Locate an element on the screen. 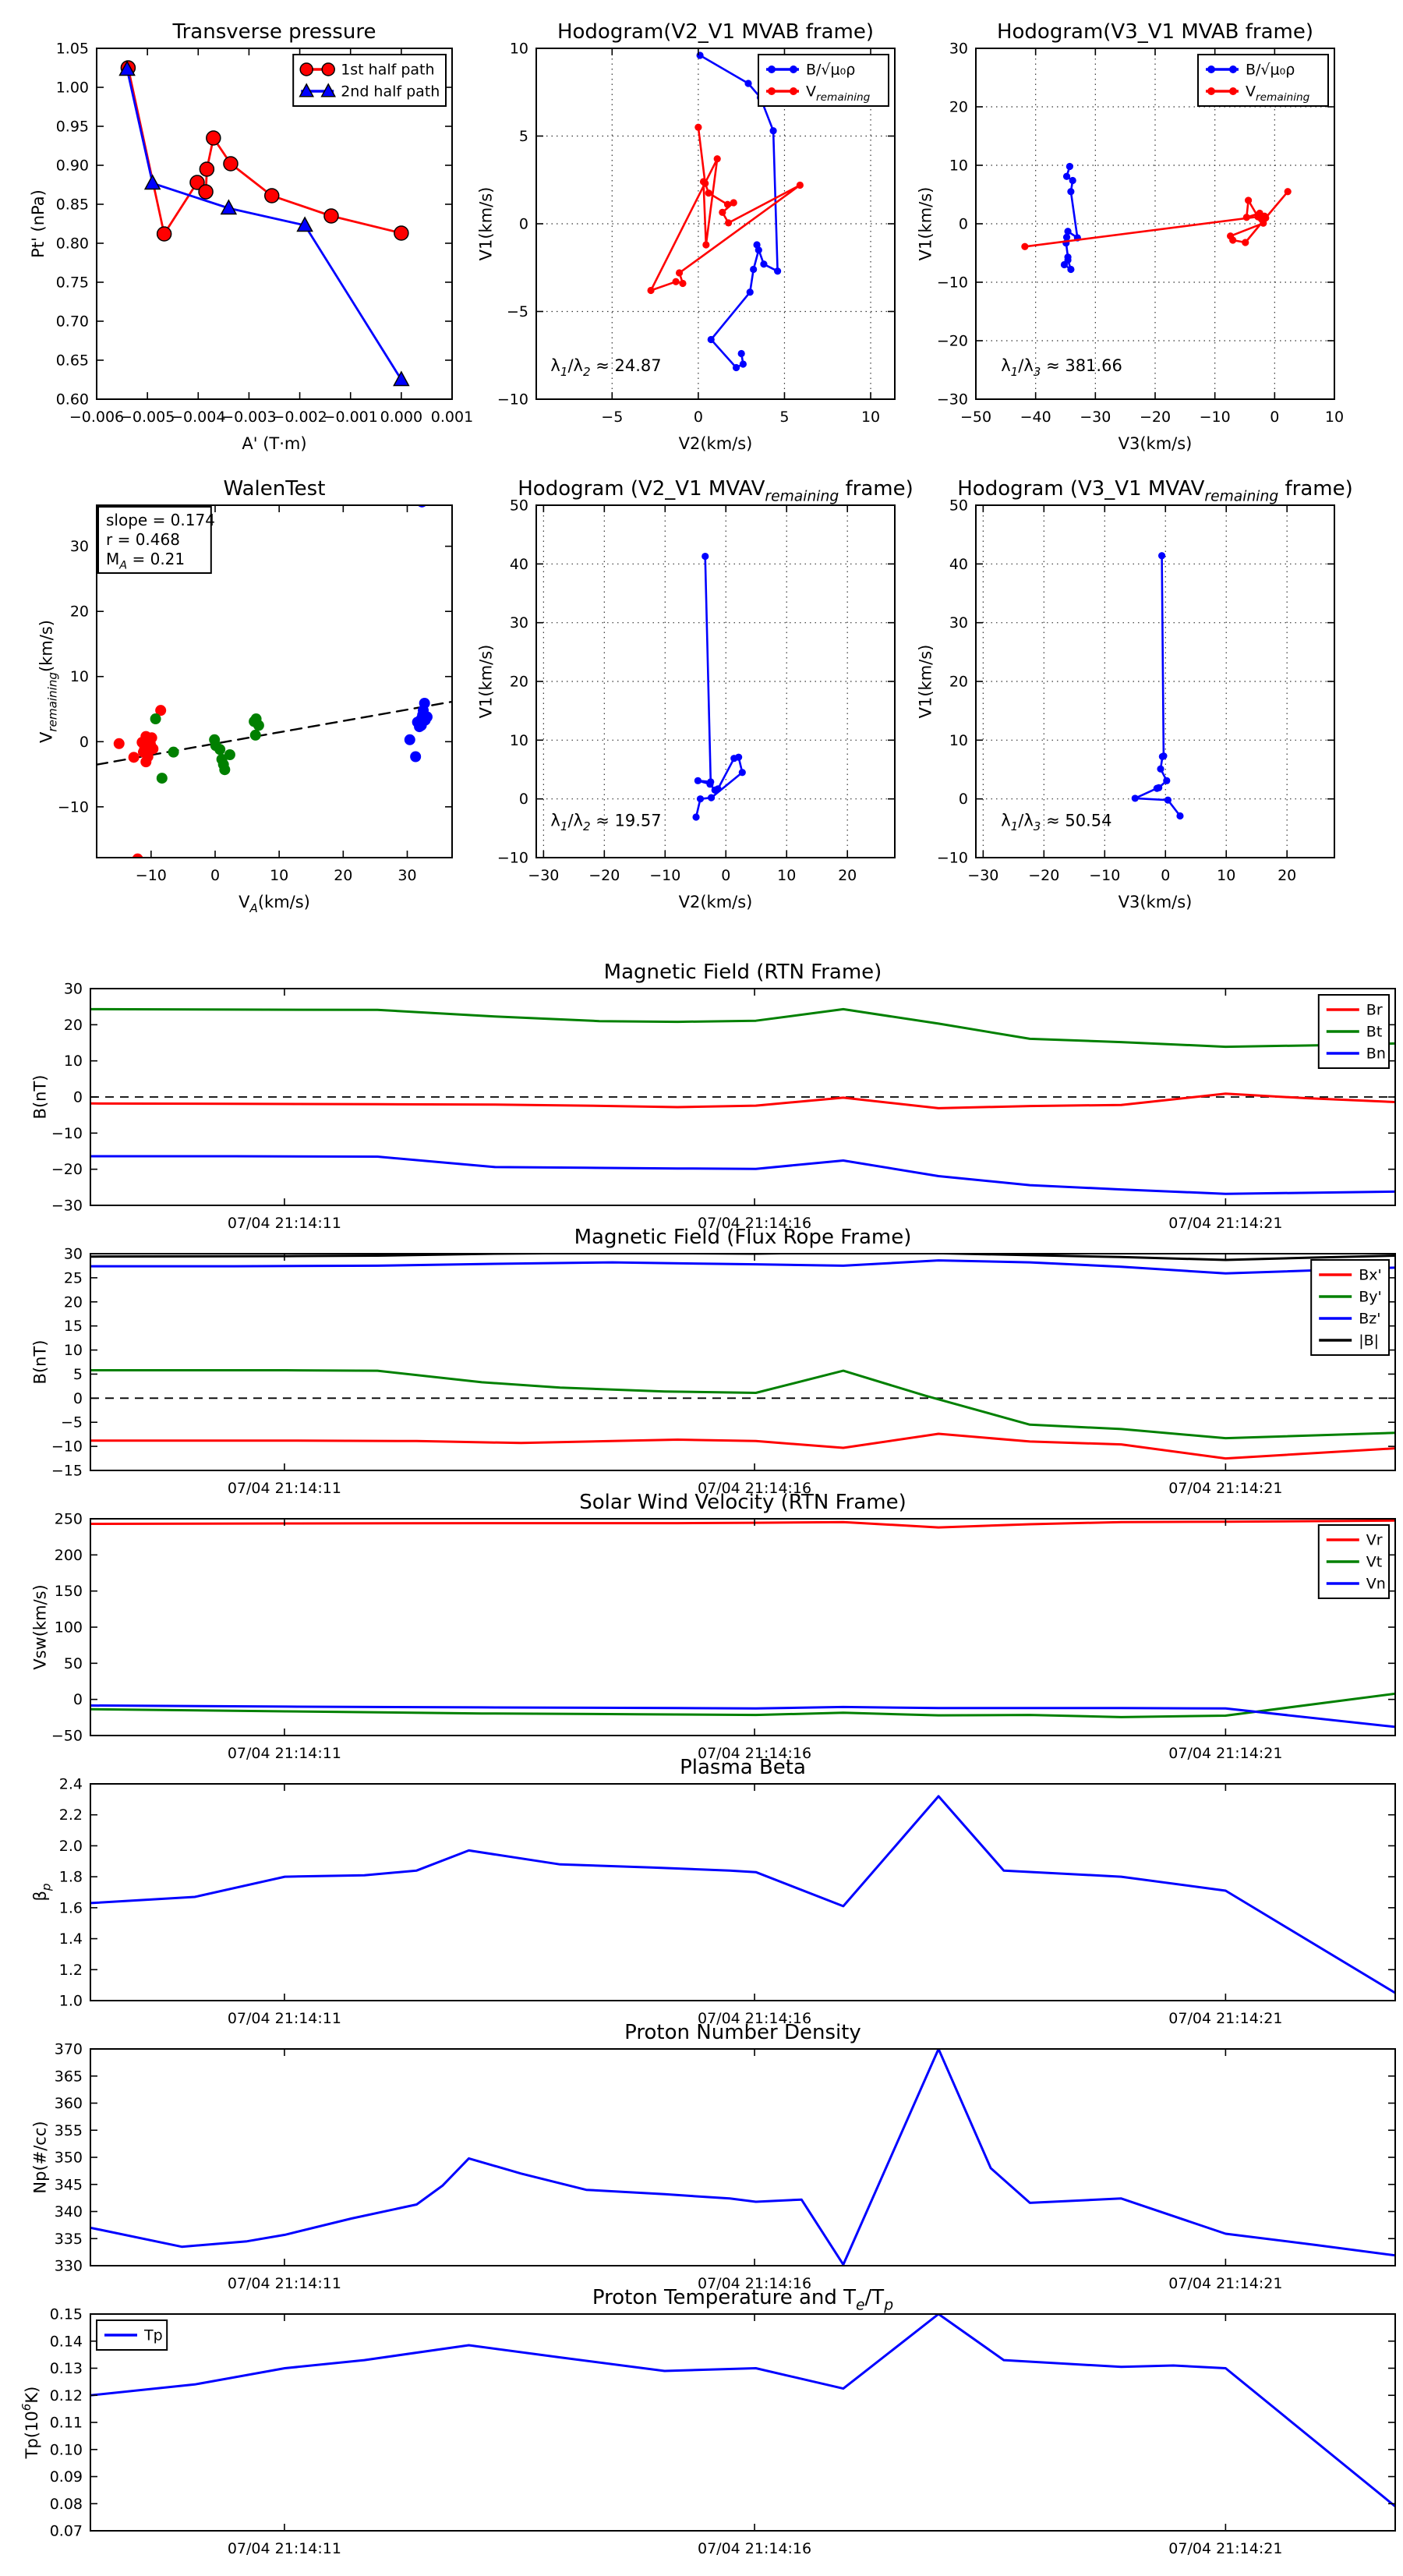 Image resolution: width=1403 pixels, height=2576 pixels. legend-label: |B| is located at coordinates (1369, 1341).